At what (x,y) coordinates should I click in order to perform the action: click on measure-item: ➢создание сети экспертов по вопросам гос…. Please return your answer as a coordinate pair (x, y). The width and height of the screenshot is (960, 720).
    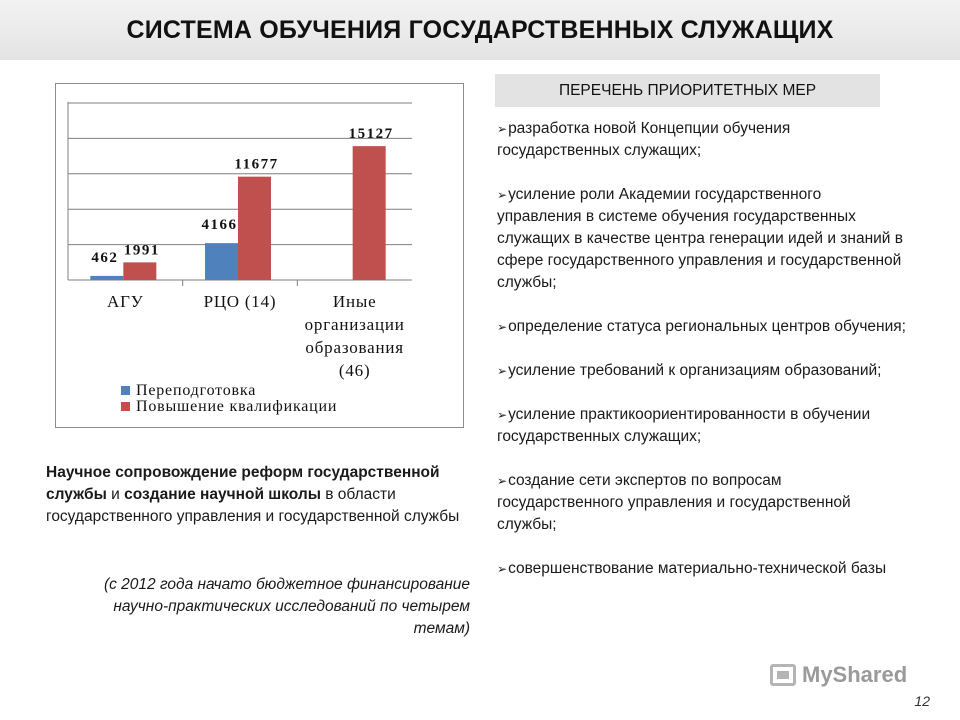
    Looking at the image, I should click on (702, 503).